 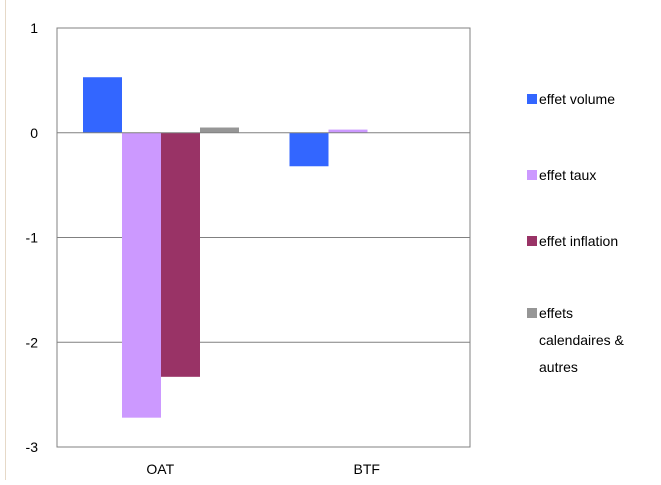 I want to click on x-category-label: BTF, so click(x=367, y=469).